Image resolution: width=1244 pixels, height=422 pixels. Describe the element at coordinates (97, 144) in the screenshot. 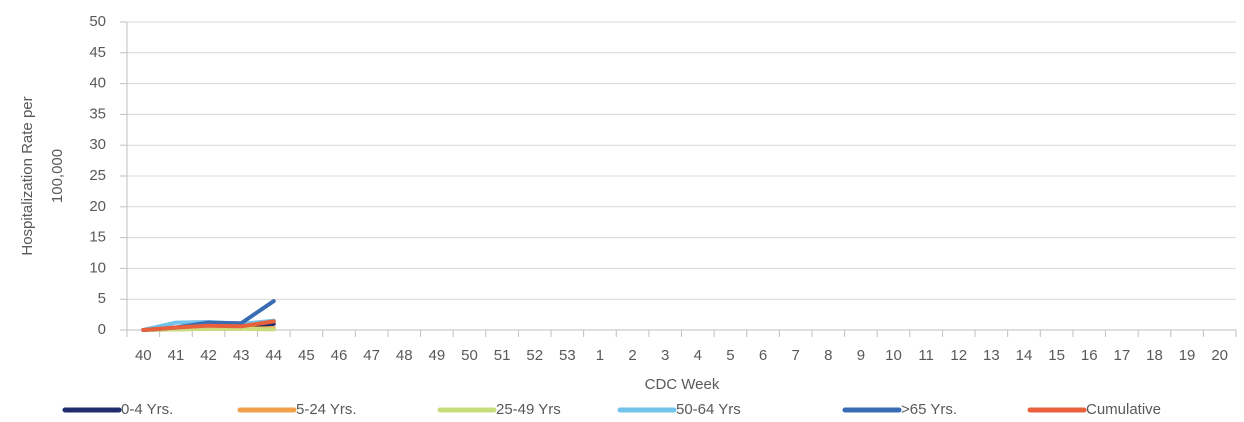

I see `y-tick-label: 30` at that location.